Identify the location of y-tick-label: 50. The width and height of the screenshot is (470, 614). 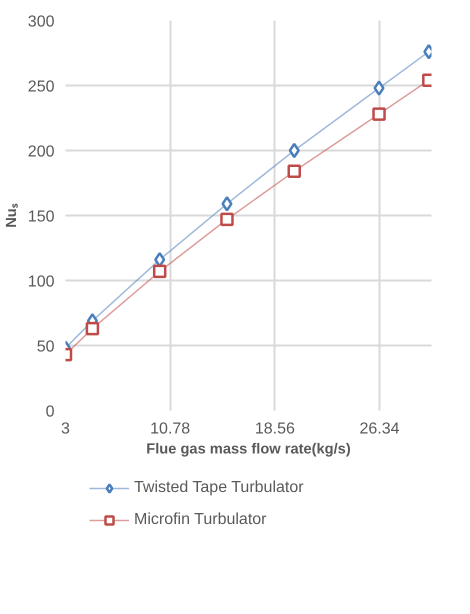
(45, 347).